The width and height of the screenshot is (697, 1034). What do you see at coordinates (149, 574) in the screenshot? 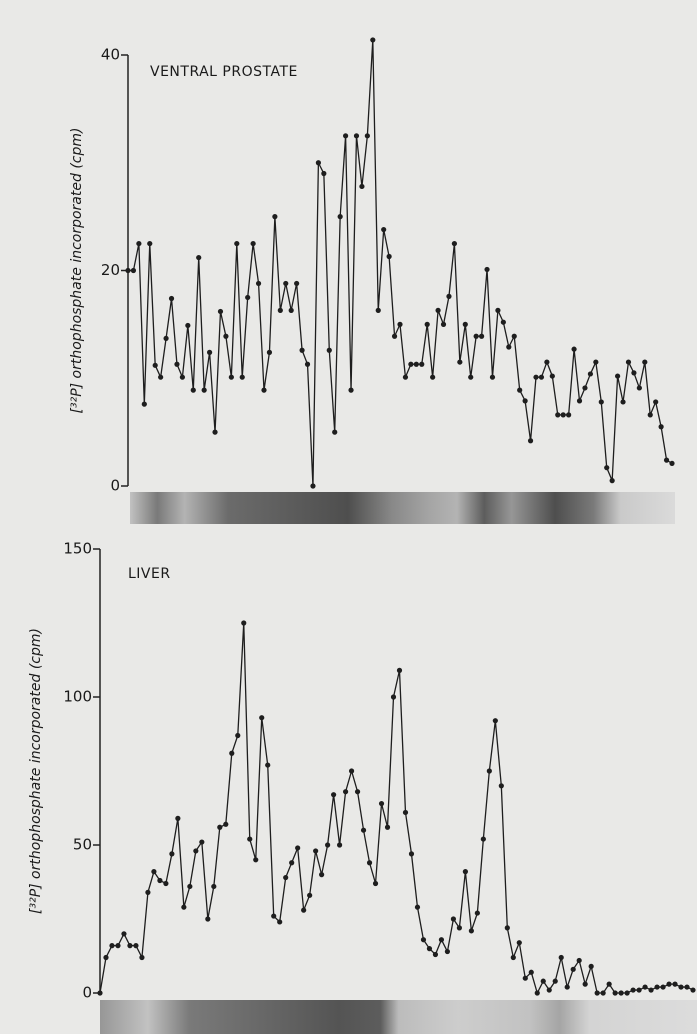
I see `chart-title: LIVER` at bounding box center [149, 574].